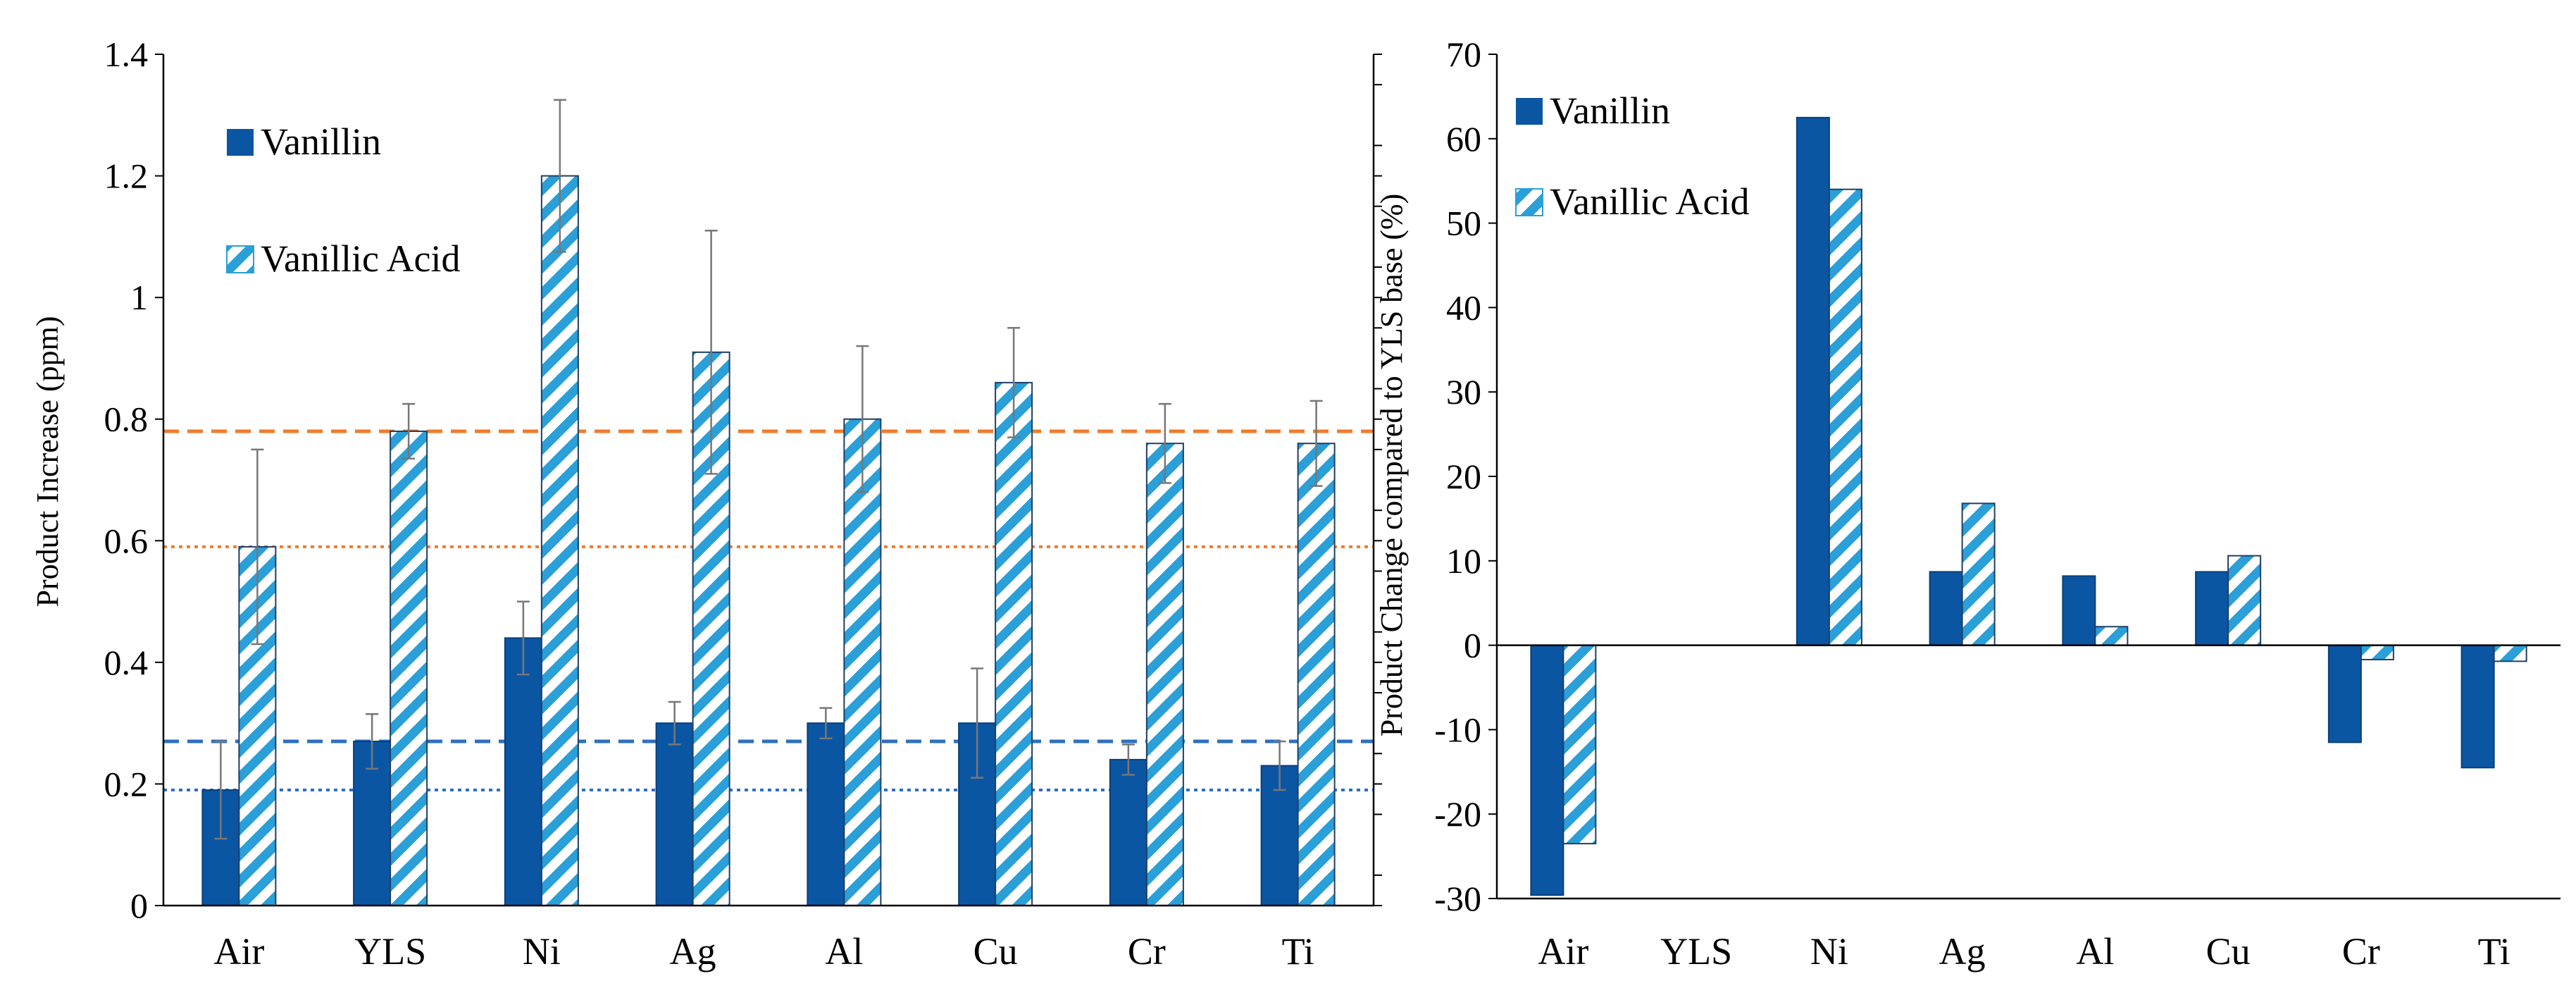  Describe the element at coordinates (409, 668) in the screenshot. I see `left-bar-vanillic-acid-yls` at that location.